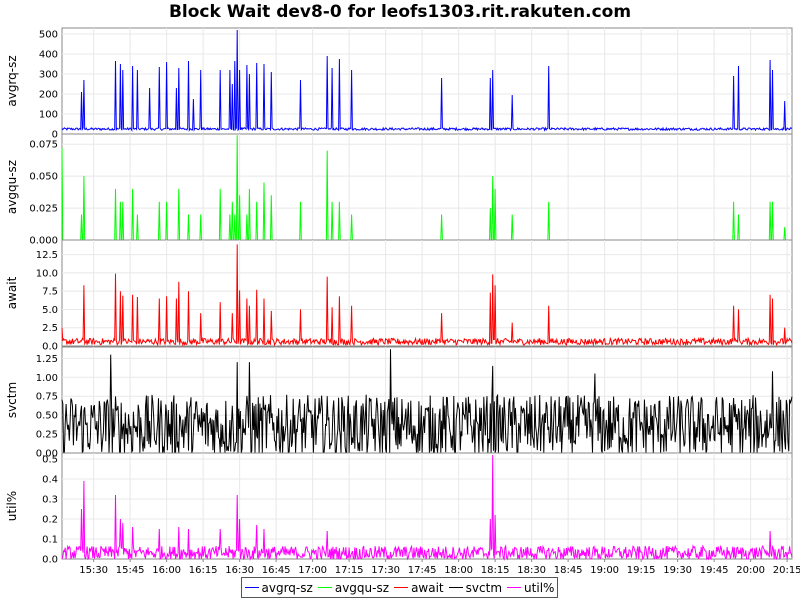  What do you see at coordinates (50, 292) in the screenshot?
I see `y-tick-label: 7.5` at bounding box center [50, 292].